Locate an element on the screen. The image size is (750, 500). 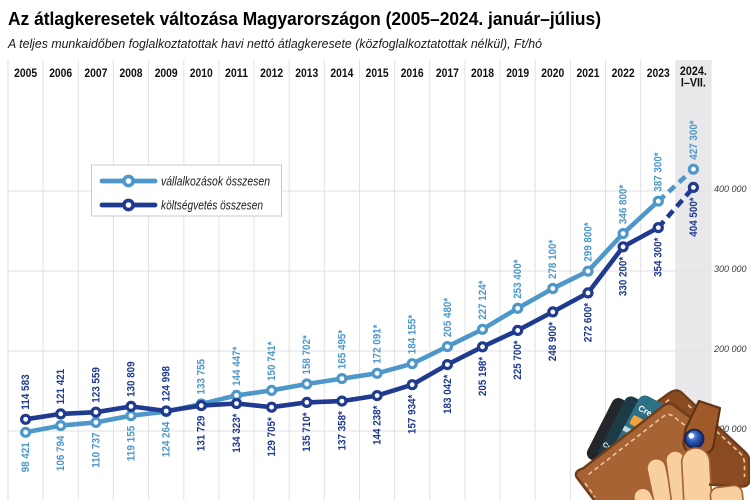
svg-text: 2015 is located at coordinates (378, 74).